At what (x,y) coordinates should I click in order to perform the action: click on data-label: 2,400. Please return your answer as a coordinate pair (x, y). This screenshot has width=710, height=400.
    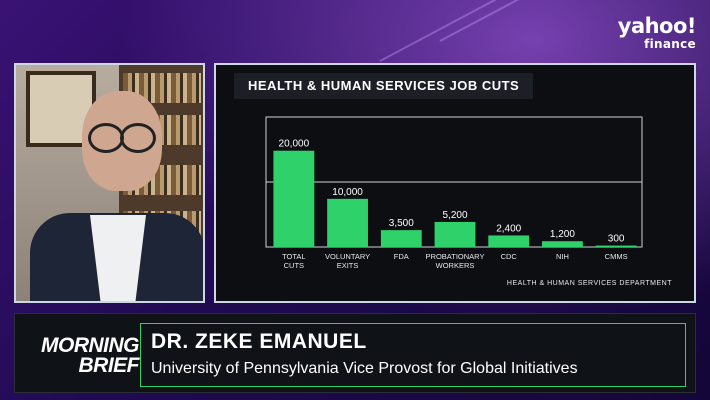
    Looking at the image, I should click on (508, 228).